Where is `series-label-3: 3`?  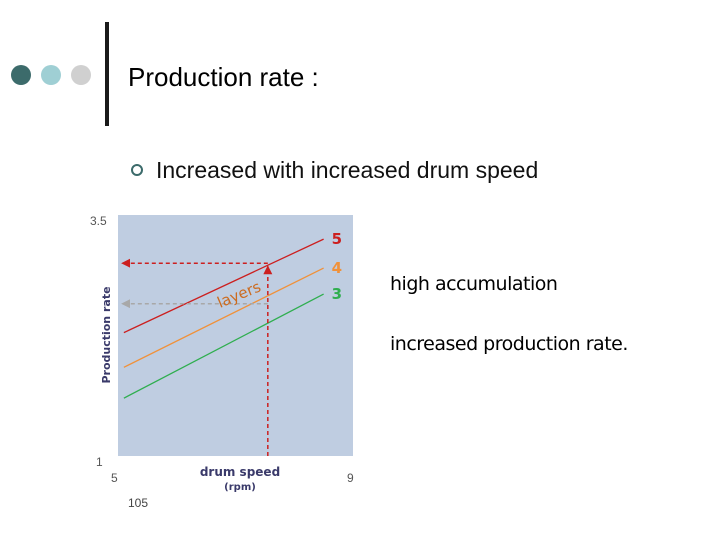
series-label-3: 3 is located at coordinates (337, 294).